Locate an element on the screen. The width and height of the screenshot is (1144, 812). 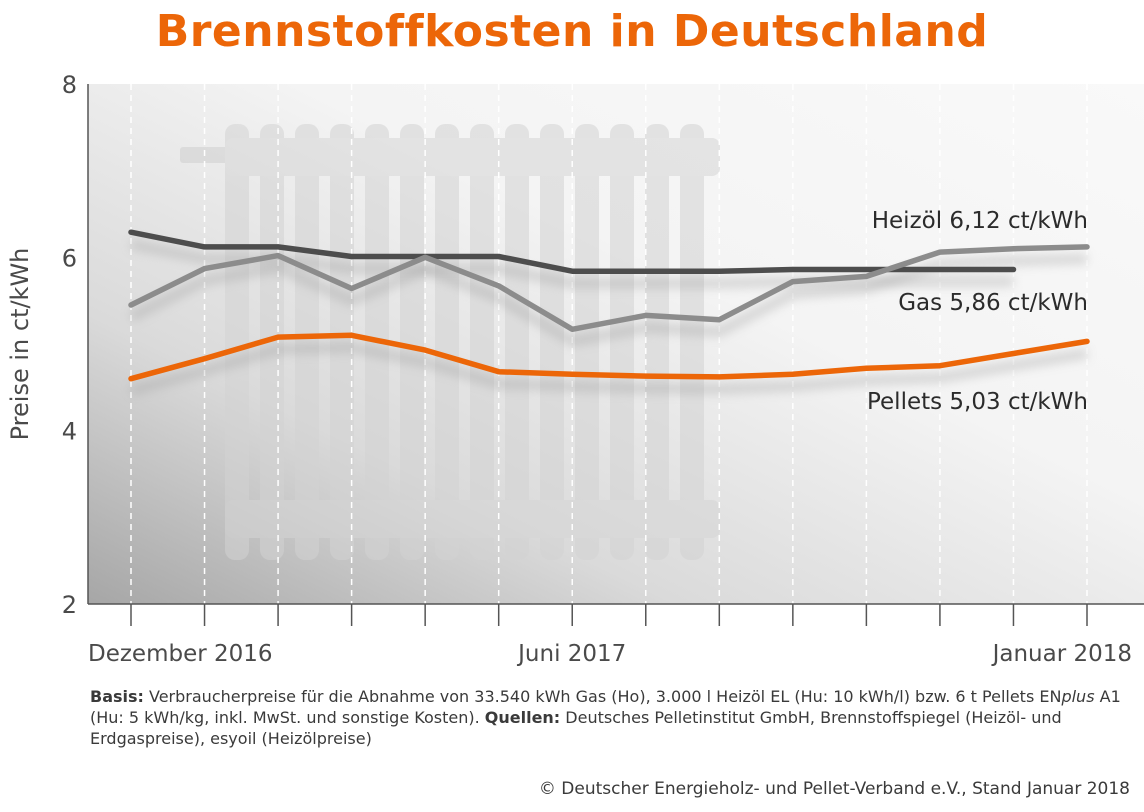
series-label-pellets: Pellets 5,03 ct/kWh is located at coordinates (977, 402).